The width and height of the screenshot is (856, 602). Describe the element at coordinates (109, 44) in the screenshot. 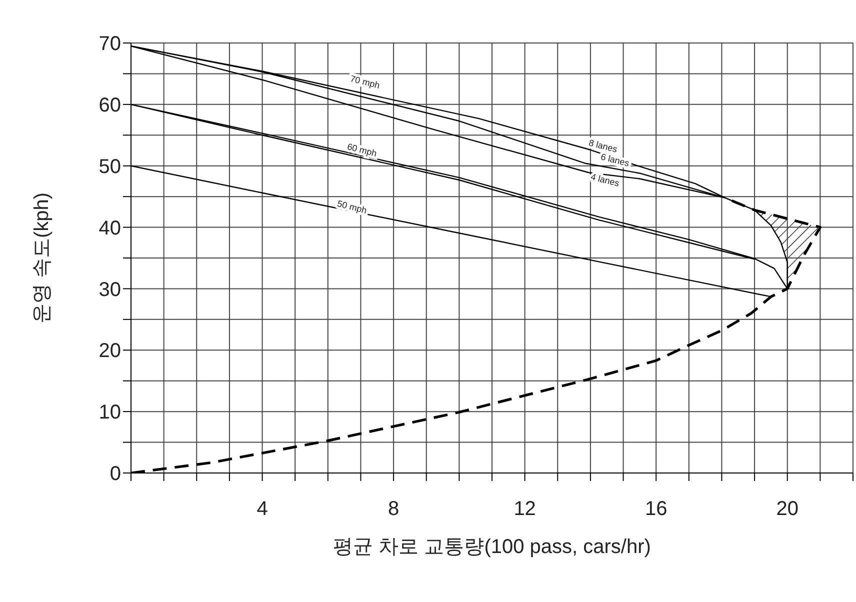

I see `y-tick-label: 70` at that location.